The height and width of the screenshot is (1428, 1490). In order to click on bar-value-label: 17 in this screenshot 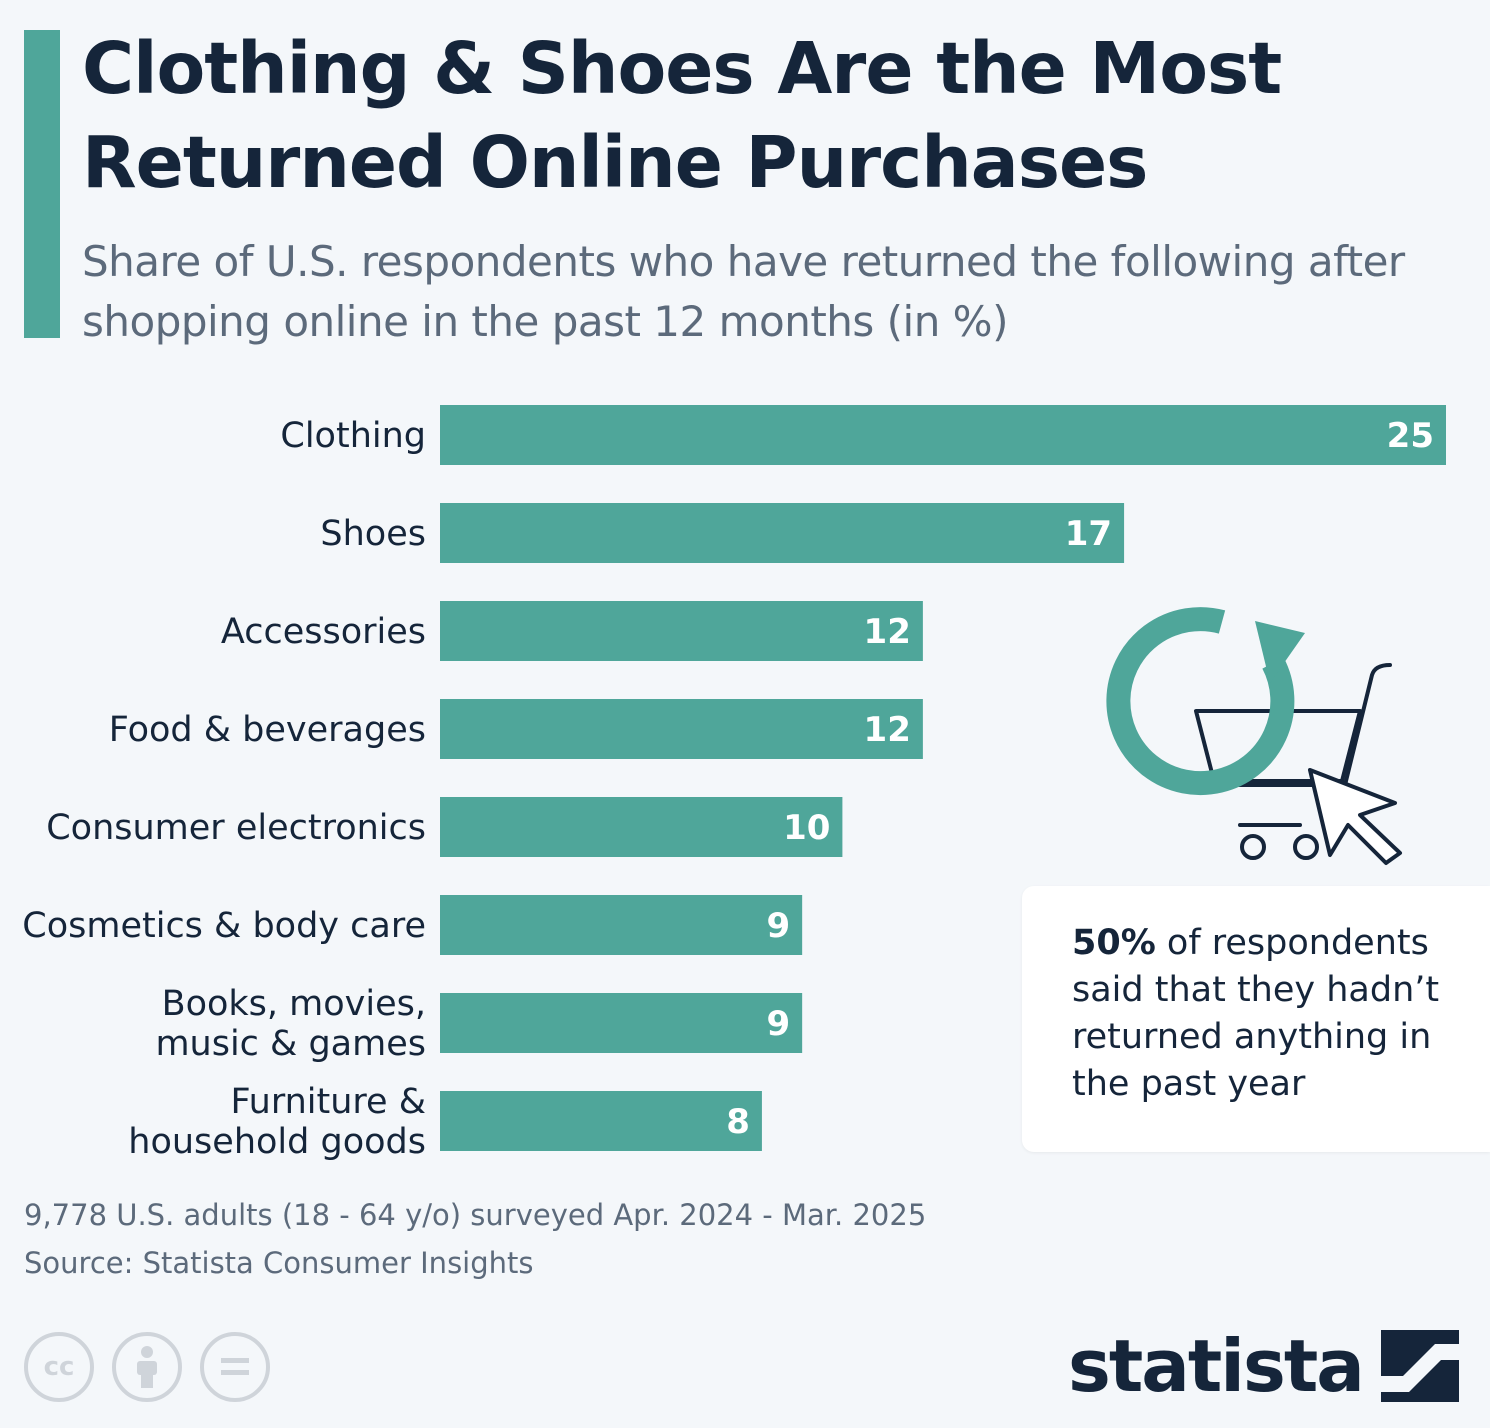, I will do `click(1088, 534)`.